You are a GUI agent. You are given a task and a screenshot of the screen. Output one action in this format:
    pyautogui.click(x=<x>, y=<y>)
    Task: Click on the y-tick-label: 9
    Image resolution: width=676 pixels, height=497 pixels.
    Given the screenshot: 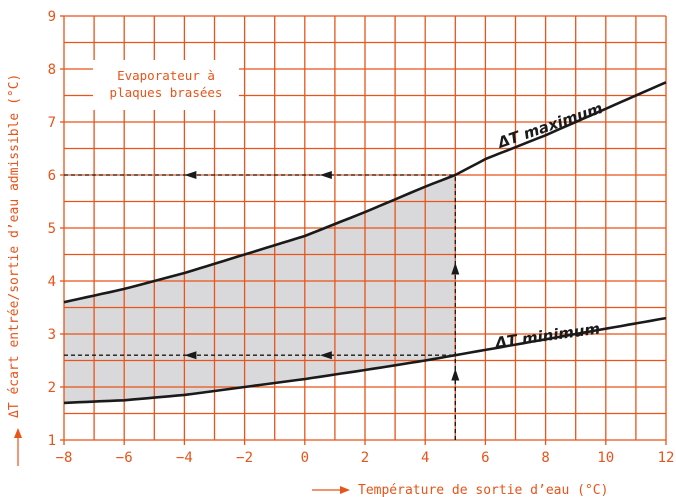 What is the action you would take?
    pyautogui.click(x=52, y=17)
    